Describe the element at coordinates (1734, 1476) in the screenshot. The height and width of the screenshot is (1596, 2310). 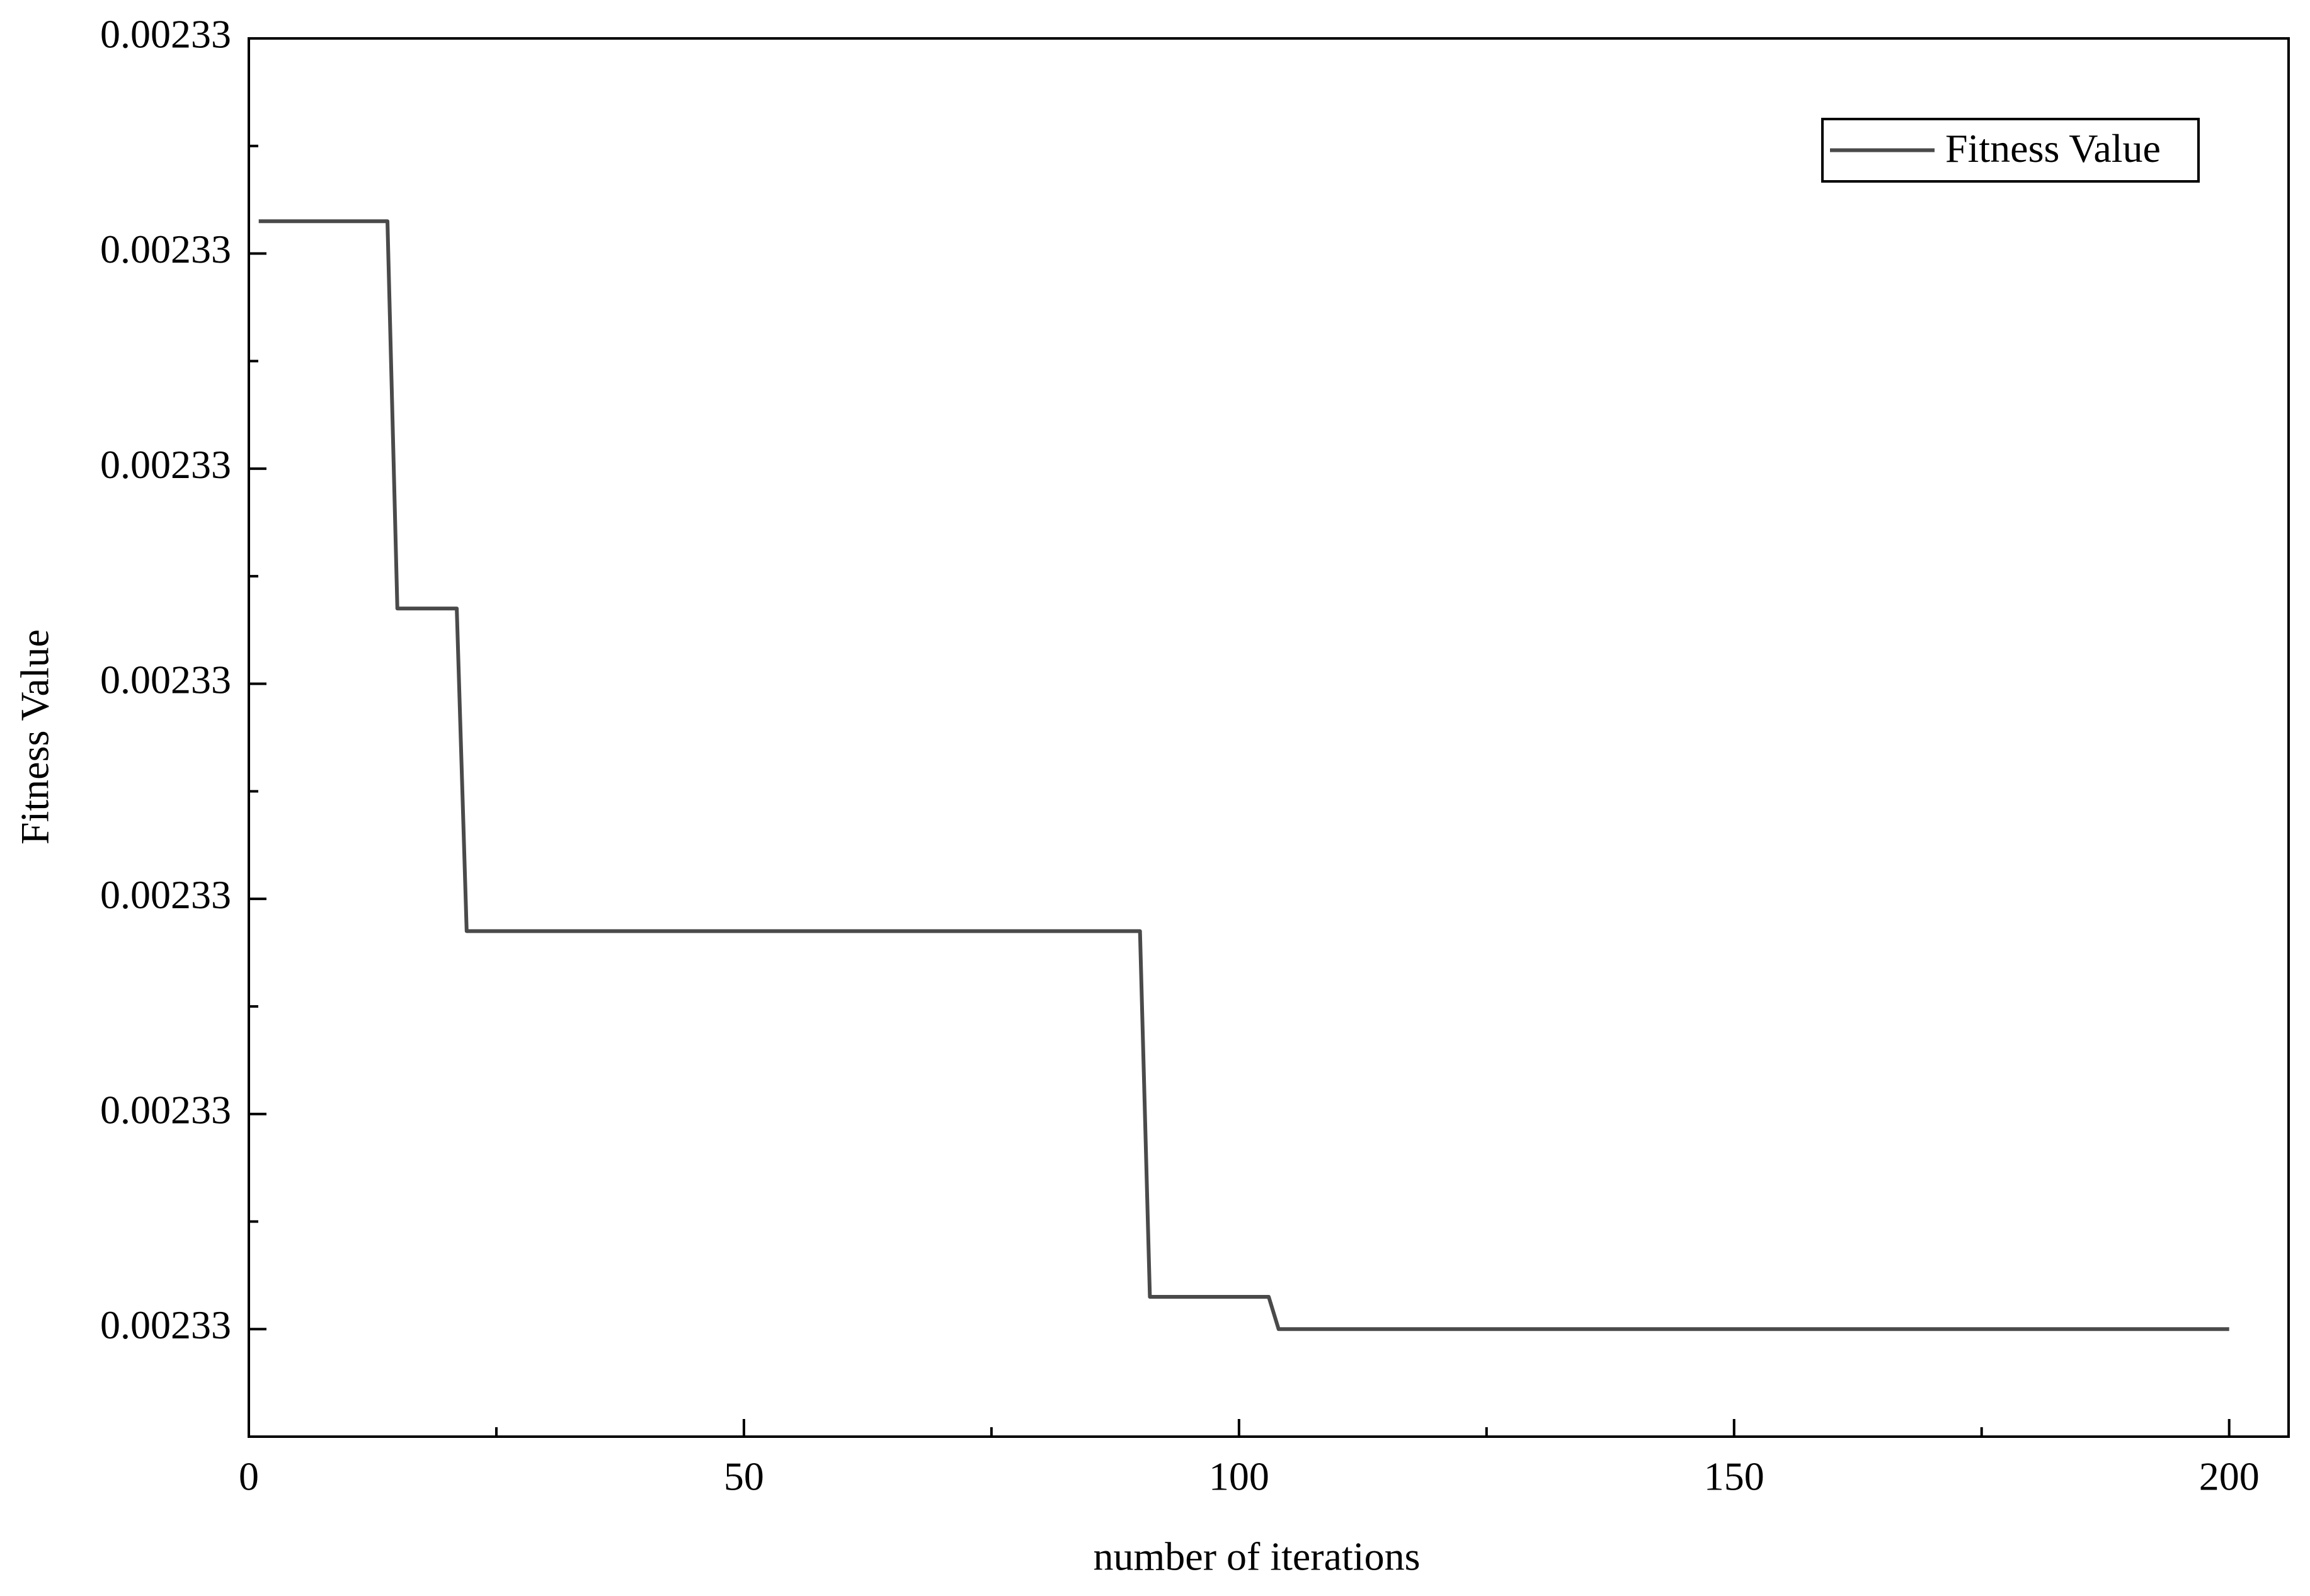
I see `x-tick-label: 150` at that location.